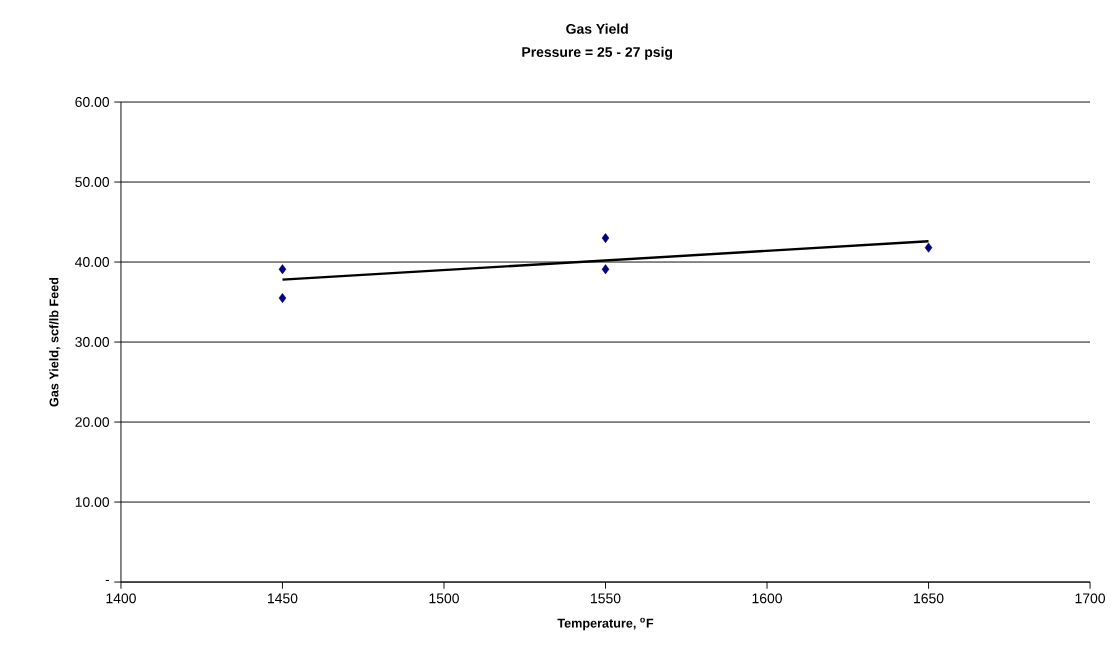  What do you see at coordinates (55, 342) in the screenshot?
I see `y-axis-title: Gas Yield, scf/lb Feed` at bounding box center [55, 342].